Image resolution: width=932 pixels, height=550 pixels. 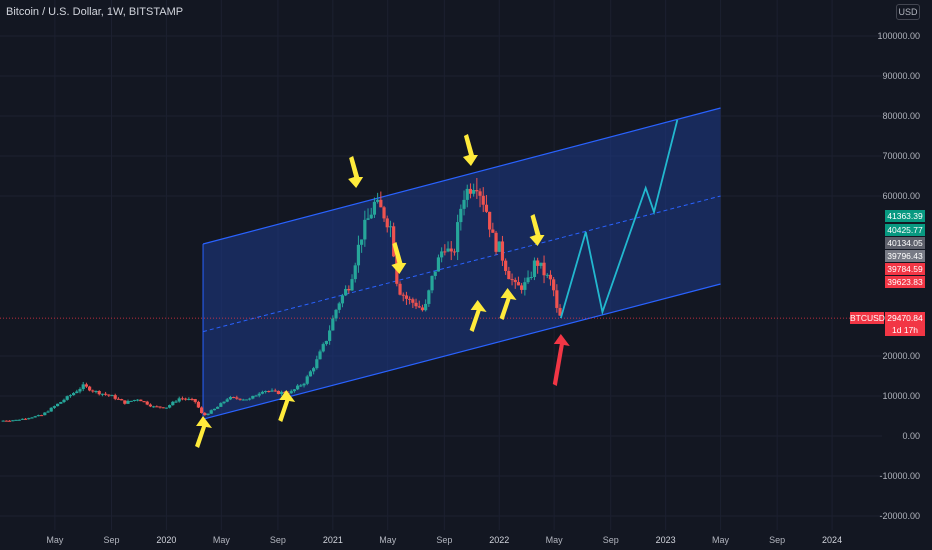 What do you see at coordinates (901, 396) in the screenshot?
I see `price-tick-label: 10000.00` at bounding box center [901, 396].